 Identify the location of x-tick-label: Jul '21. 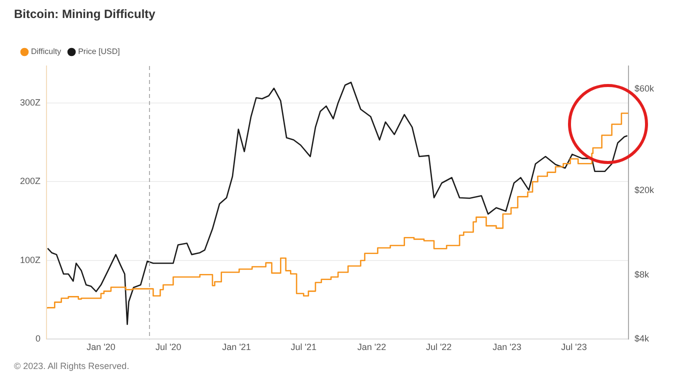
(303, 347).